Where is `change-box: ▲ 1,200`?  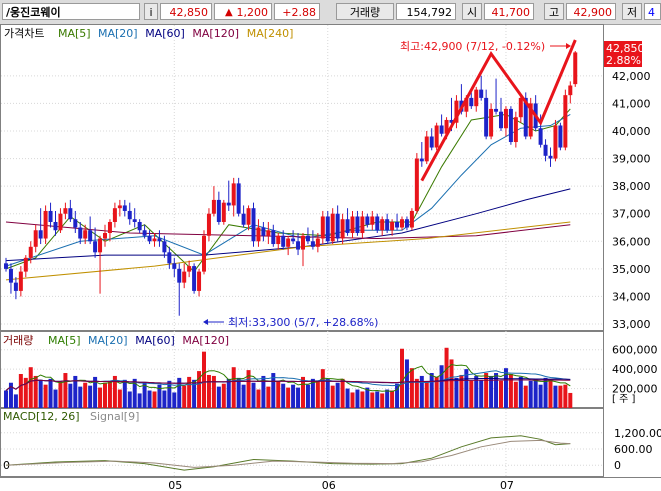
change-box: ▲ 1,200 is located at coordinates (243, 11).